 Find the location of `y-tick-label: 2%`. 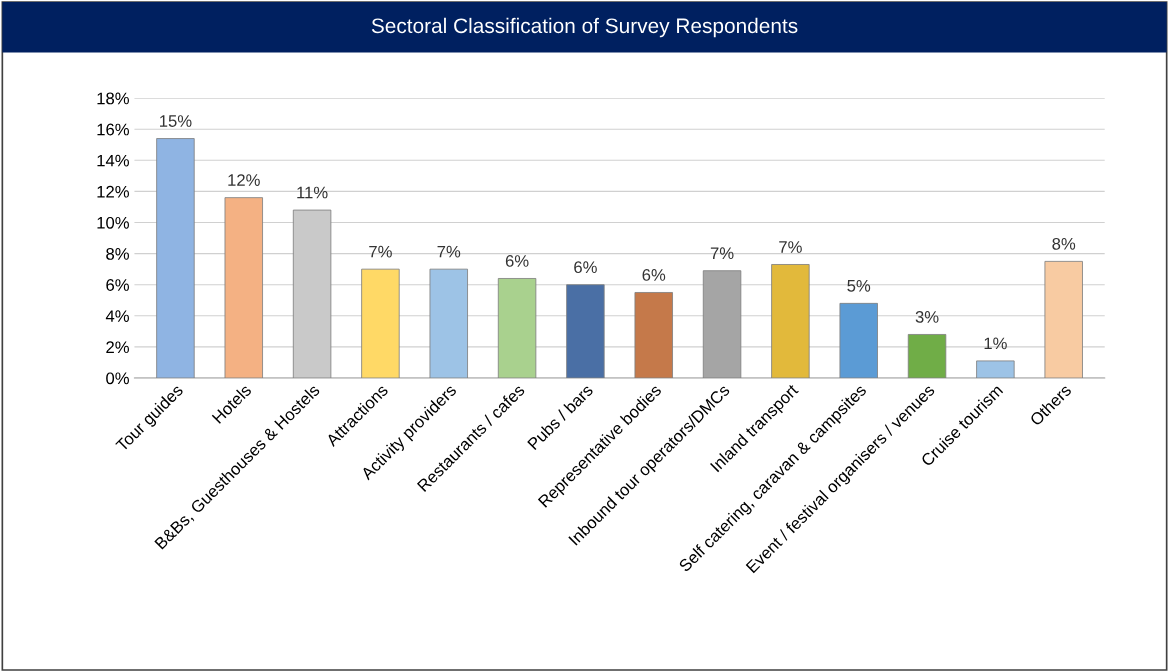

y-tick-label: 2% is located at coordinates (117, 347).